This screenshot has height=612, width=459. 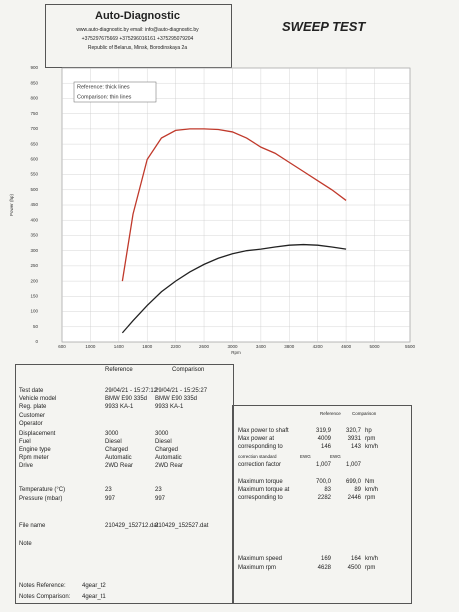 What do you see at coordinates (169, 407) in the screenshot?
I see `cell-value: 9933 KA-1` at bounding box center [169, 407].